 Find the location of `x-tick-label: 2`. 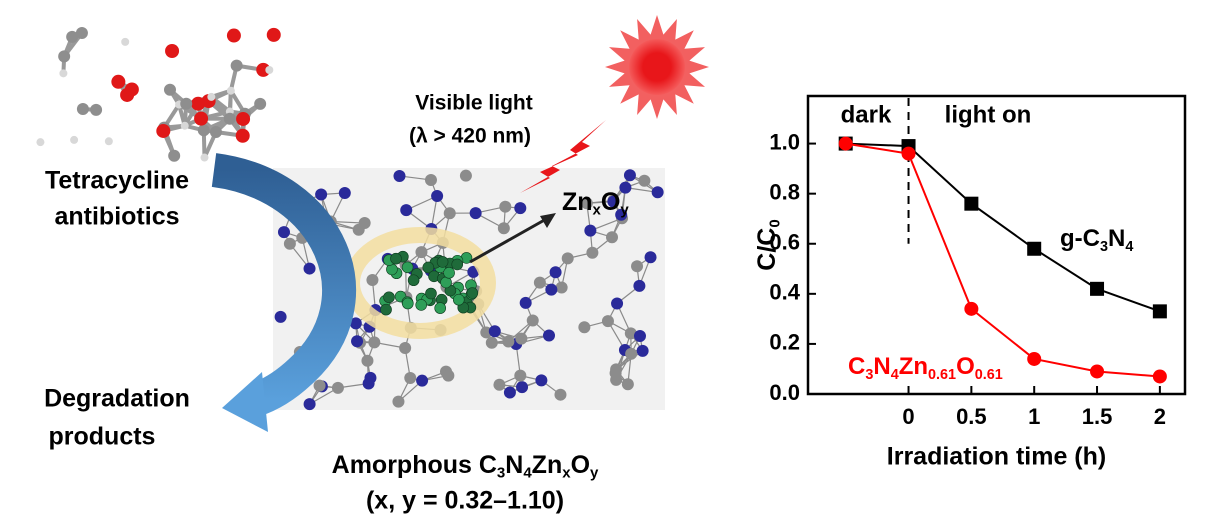

x-tick-label: 2 is located at coordinates (1160, 416).